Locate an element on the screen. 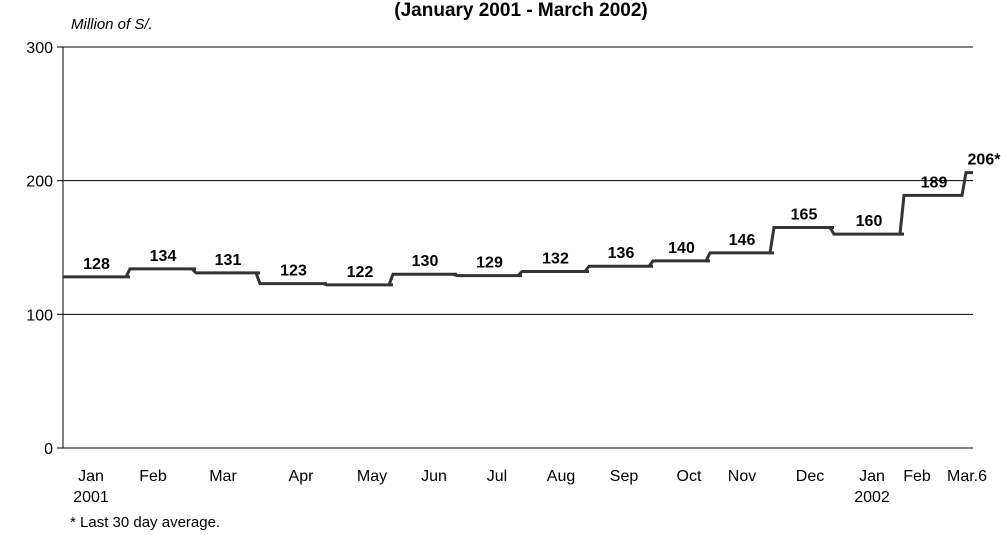  data-label: 131 is located at coordinates (228, 260).